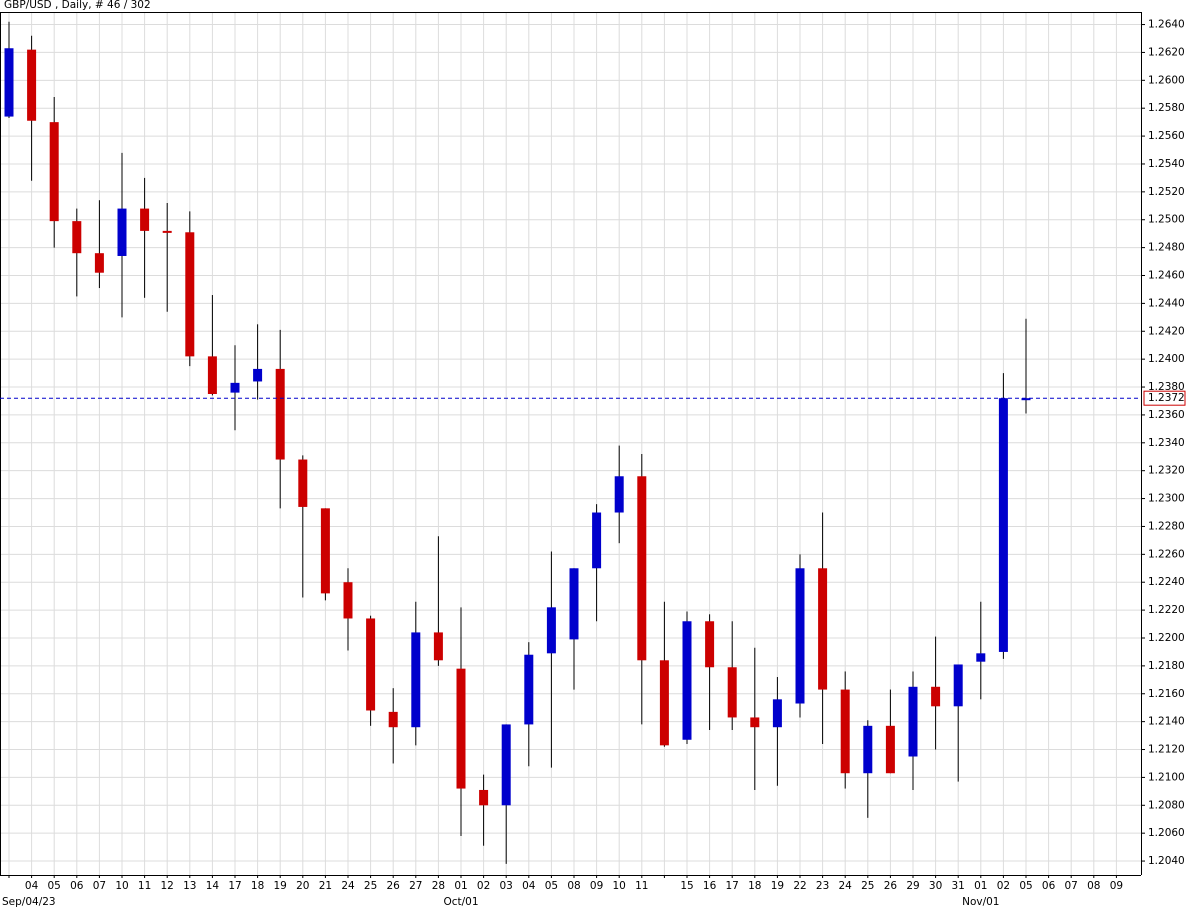 This screenshot has width=1189, height=911. What do you see at coordinates (1116, 886) in the screenshot?
I see `x-tick-label: 09` at bounding box center [1116, 886].